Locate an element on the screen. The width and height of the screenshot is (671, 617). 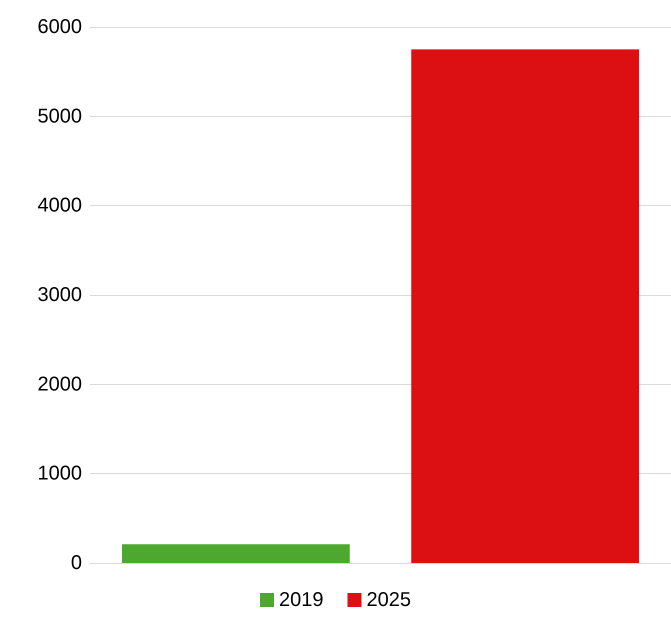
y-tick-label: 5000 is located at coordinates (60, 116).